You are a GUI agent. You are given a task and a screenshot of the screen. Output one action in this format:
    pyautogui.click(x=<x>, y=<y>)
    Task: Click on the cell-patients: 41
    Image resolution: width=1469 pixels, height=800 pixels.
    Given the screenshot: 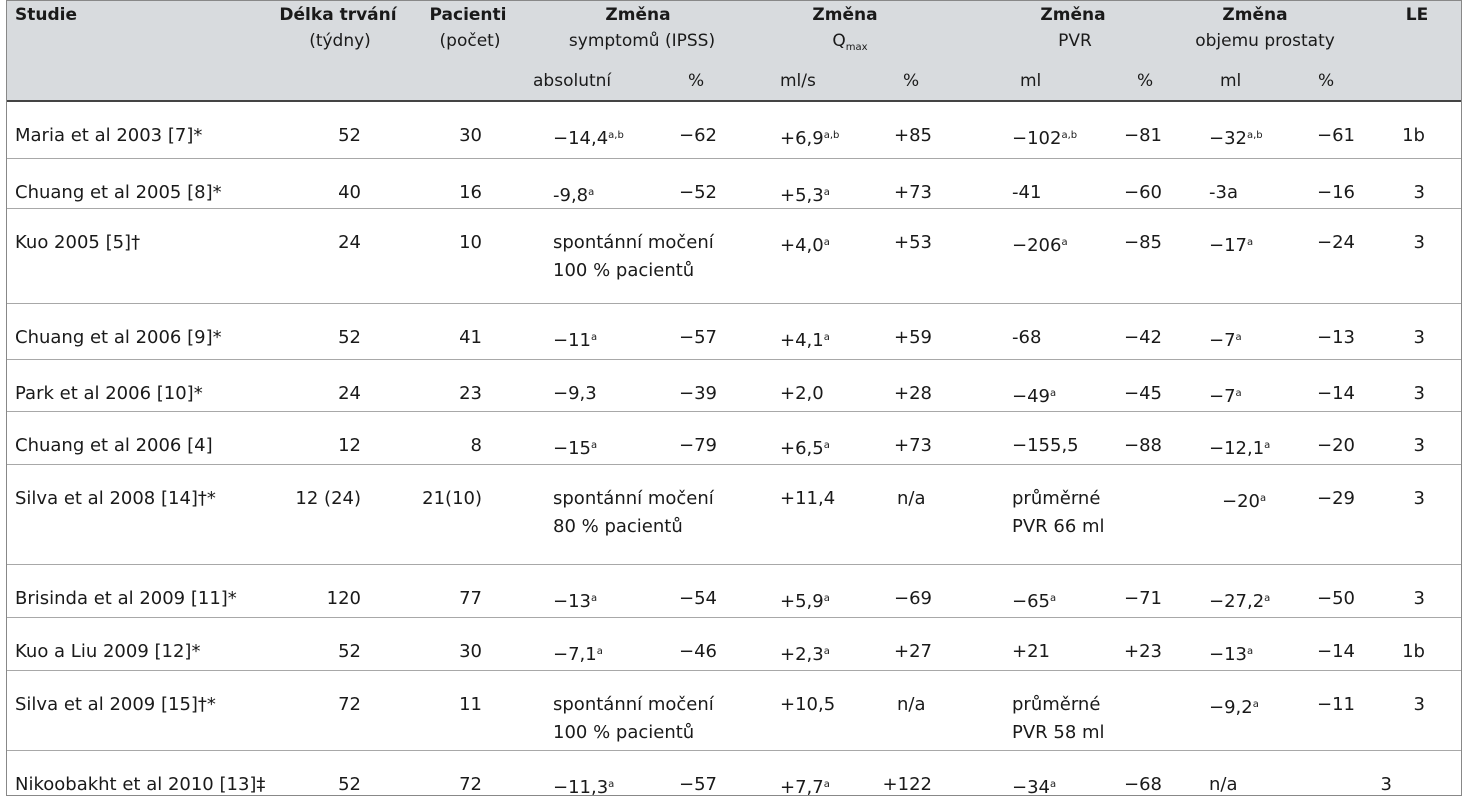 What is the action you would take?
    pyautogui.click(x=470, y=337)
    